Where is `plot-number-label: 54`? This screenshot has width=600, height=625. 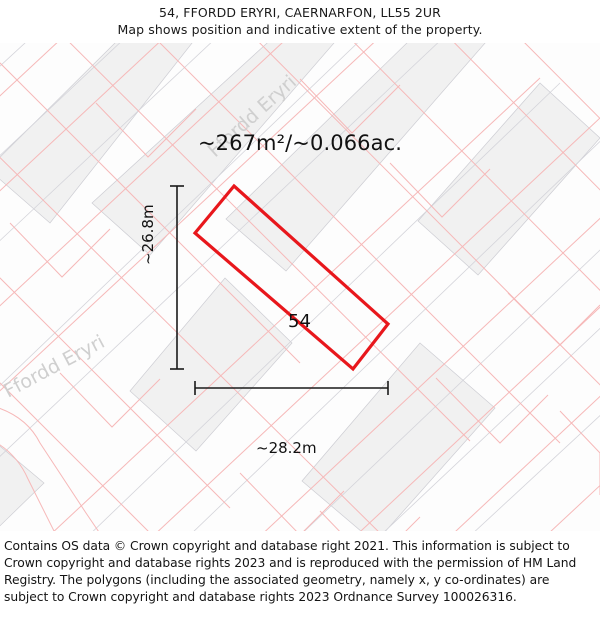
plot-number-label: 54 is located at coordinates (299, 321).